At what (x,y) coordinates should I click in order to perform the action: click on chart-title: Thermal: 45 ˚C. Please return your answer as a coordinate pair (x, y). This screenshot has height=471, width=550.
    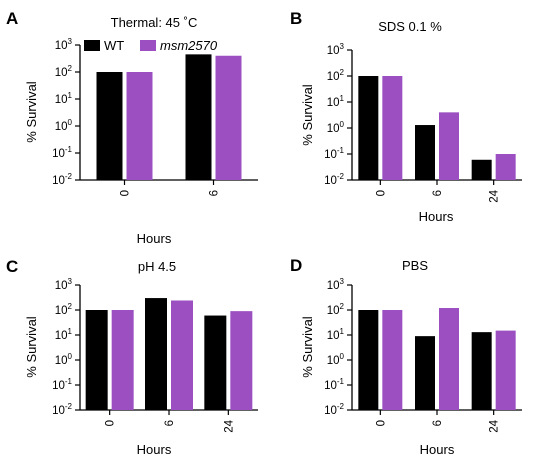
    Looking at the image, I should click on (154, 22).